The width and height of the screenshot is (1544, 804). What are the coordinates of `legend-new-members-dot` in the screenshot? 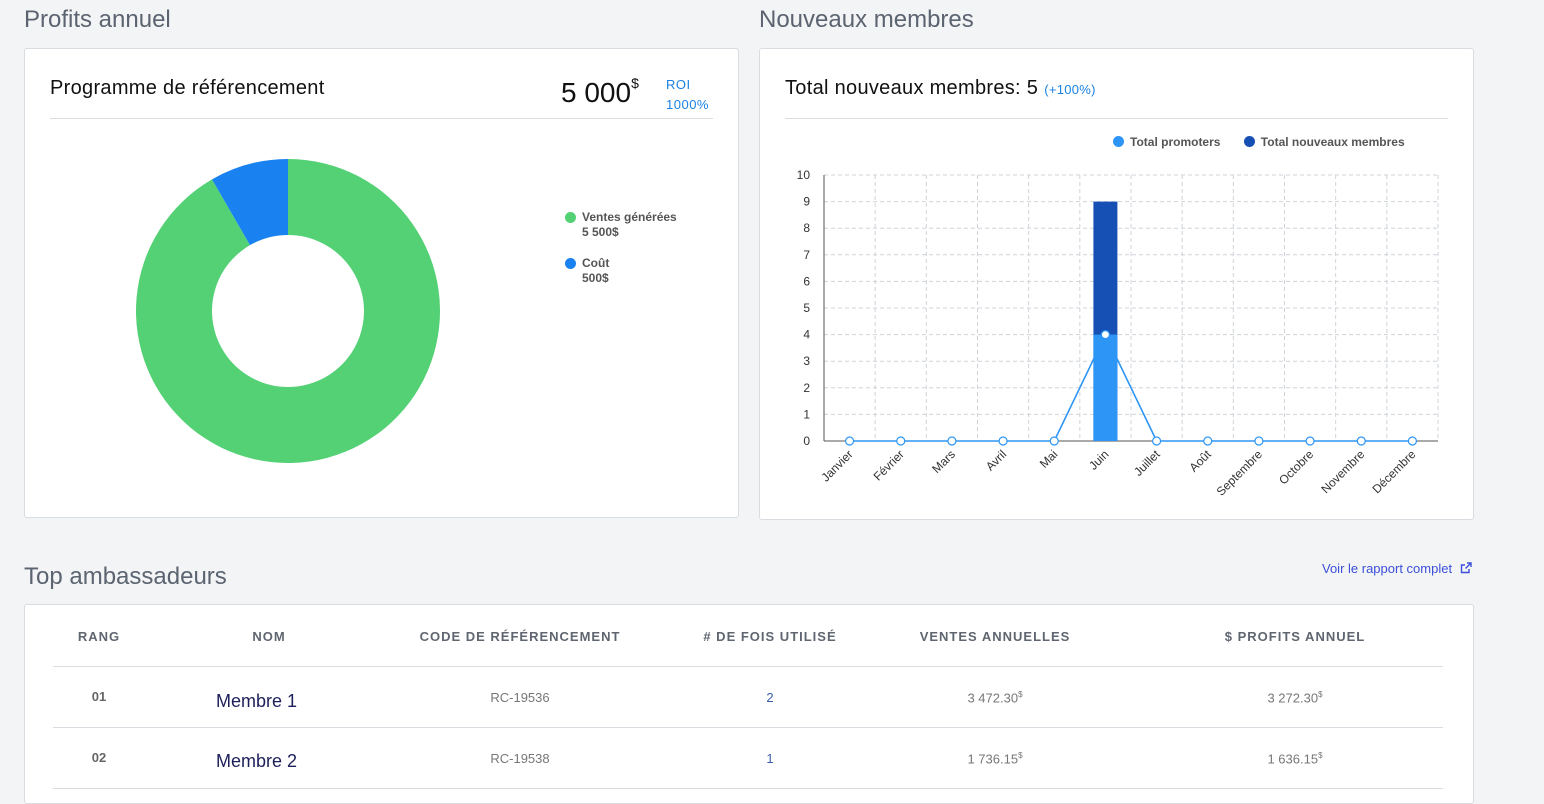 It's located at (1249, 141).